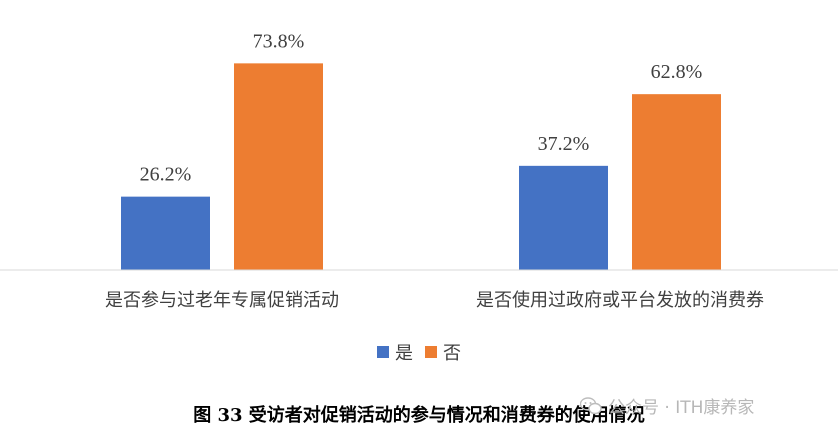 Image resolution: width=838 pixels, height=445 pixels. Describe the element at coordinates (620, 300) in the screenshot. I see `category-label-2: 是否使用过政府或平台发放的消费券` at that location.